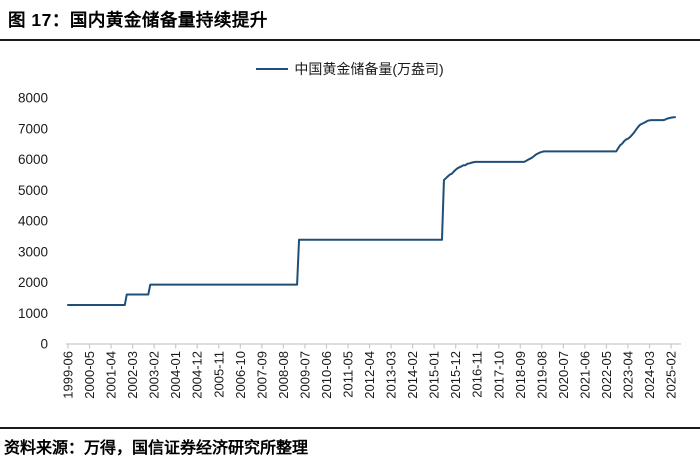  Describe the element at coordinates (33, 251) in the screenshot. I see `y-axis-tick-label: 3000` at that location.